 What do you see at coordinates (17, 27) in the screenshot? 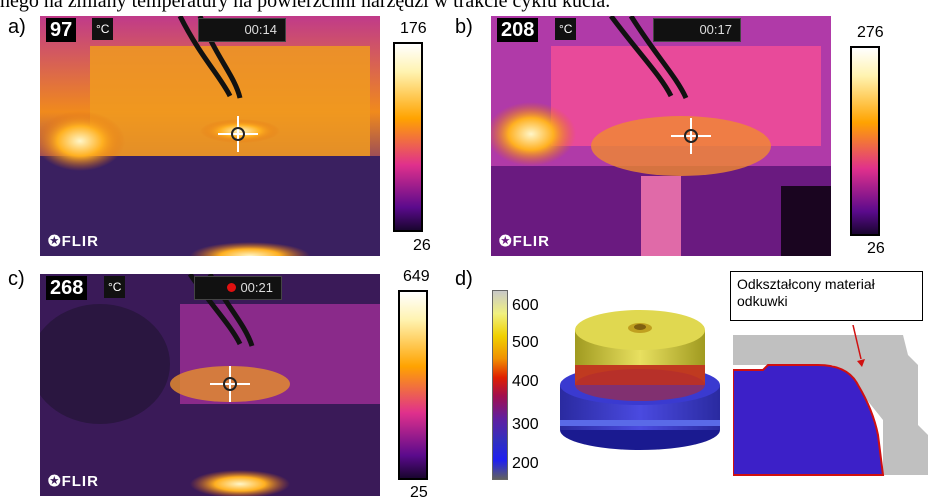
I see `panel-a-label: a)` at bounding box center [17, 27].